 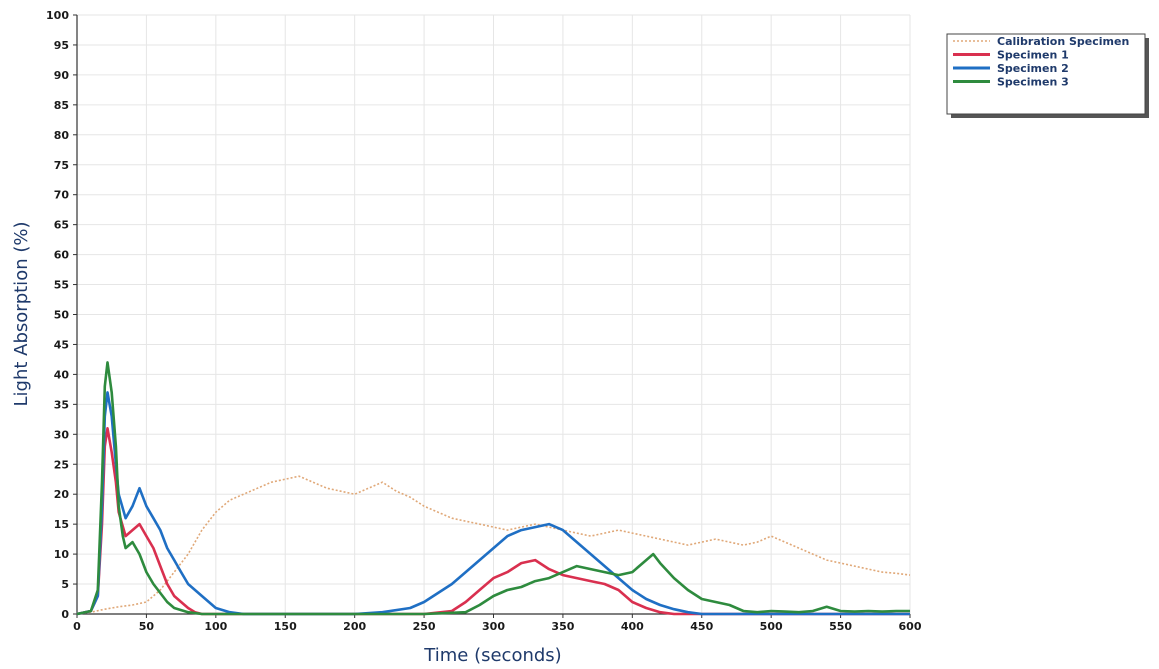 I want to click on y-tick-label: 40, so click(x=62, y=374).